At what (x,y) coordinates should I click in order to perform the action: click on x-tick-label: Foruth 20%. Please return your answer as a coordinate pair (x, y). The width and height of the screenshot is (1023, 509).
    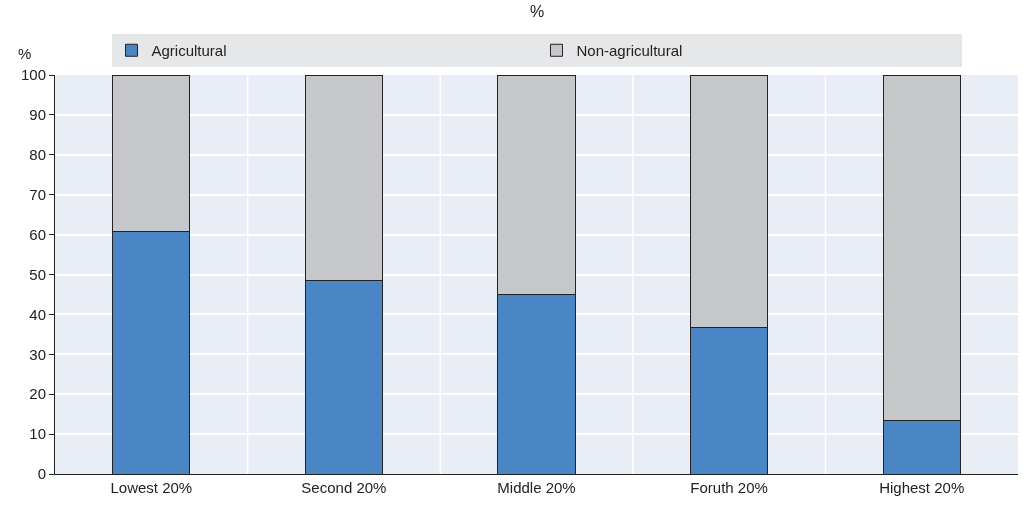
    Looking at the image, I should click on (729, 487).